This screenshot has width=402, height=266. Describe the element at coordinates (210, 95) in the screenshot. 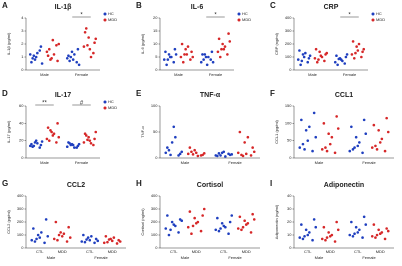

I see `panel-title: TNF-α` at that location.